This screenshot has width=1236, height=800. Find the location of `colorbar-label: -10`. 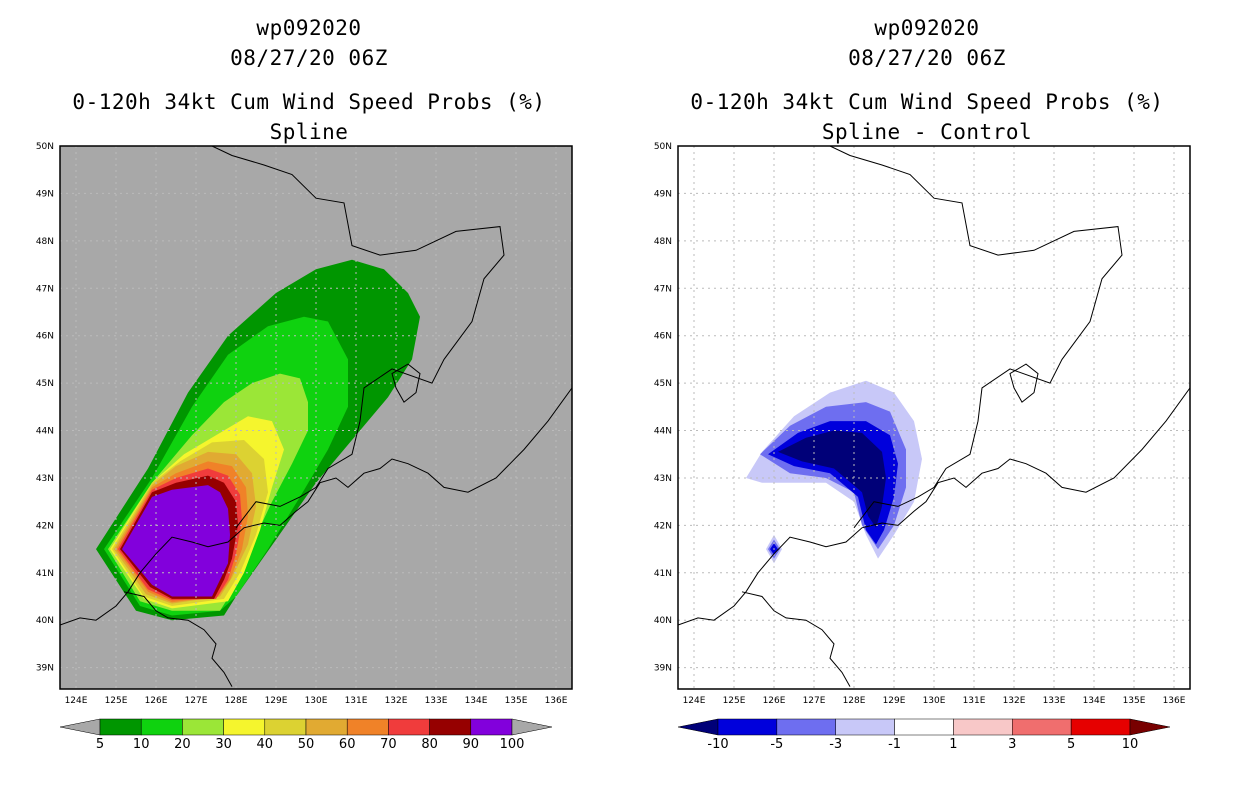

colorbar-label: -10 is located at coordinates (717, 744).